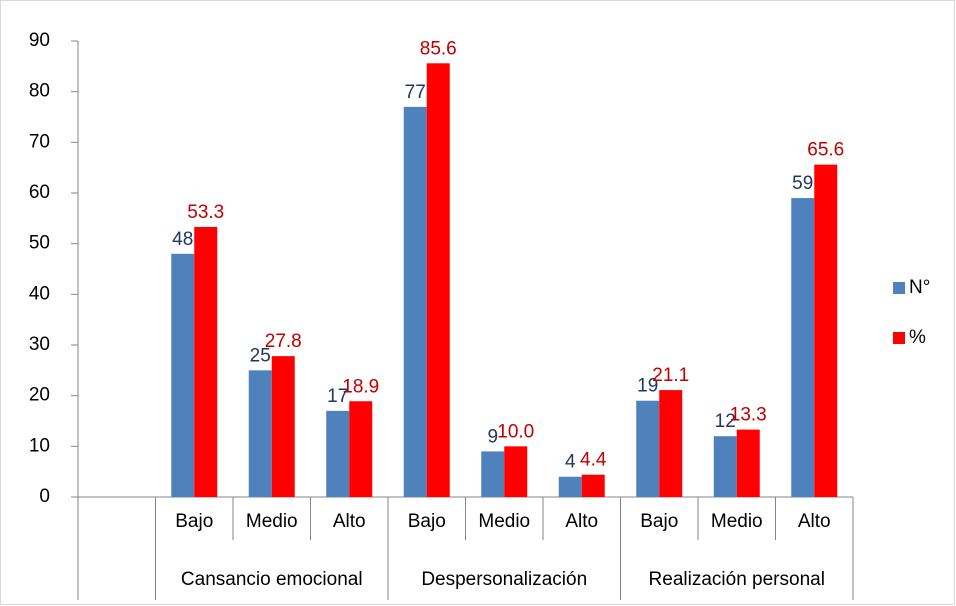 The width and height of the screenshot is (956, 606). Describe the element at coordinates (360, 386) in the screenshot. I see `data-label: 18.9` at that location.